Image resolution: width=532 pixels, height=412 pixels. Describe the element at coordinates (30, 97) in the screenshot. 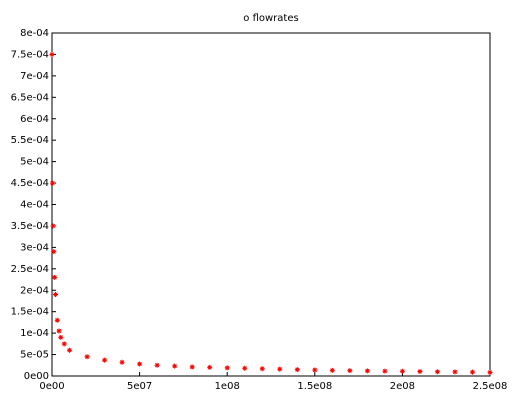

I see `y-tick-label: 6.5e-04` at that location.